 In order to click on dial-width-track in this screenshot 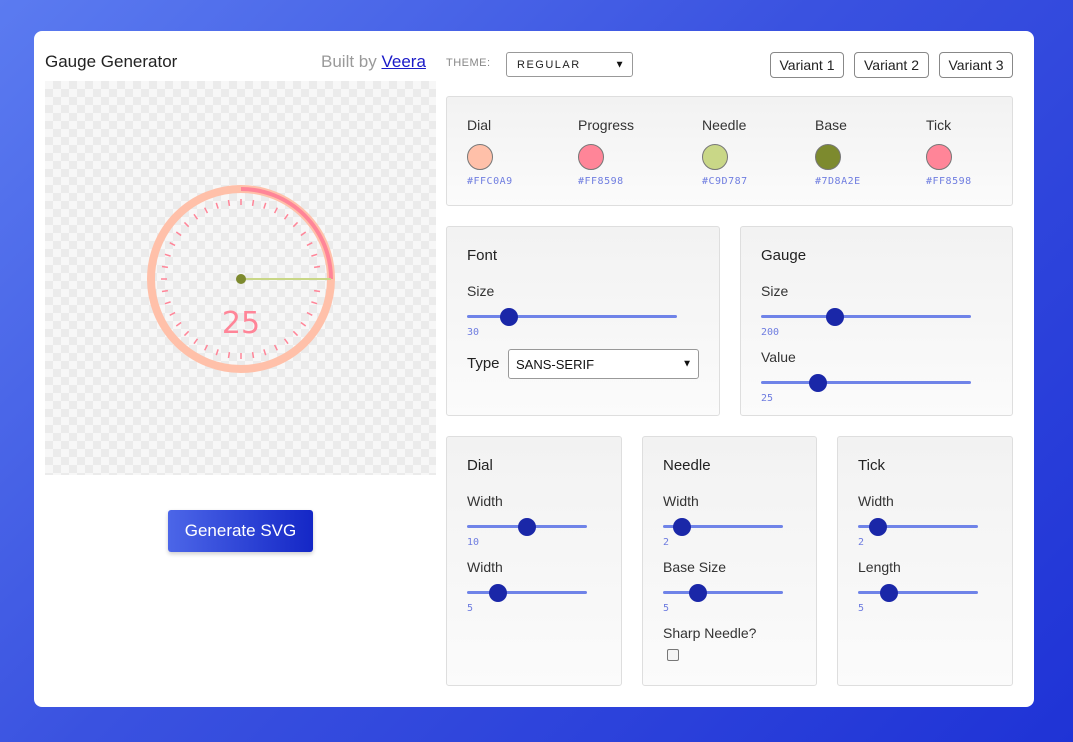, I will do `click(527, 526)`.